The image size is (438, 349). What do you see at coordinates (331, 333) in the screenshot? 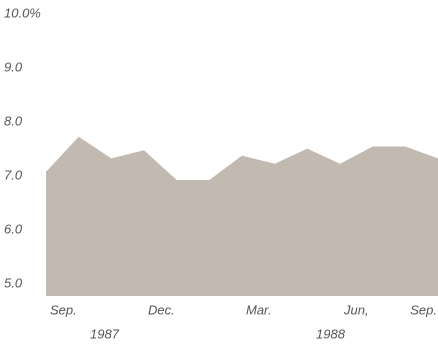
I see `year-label: 1988` at bounding box center [331, 333].